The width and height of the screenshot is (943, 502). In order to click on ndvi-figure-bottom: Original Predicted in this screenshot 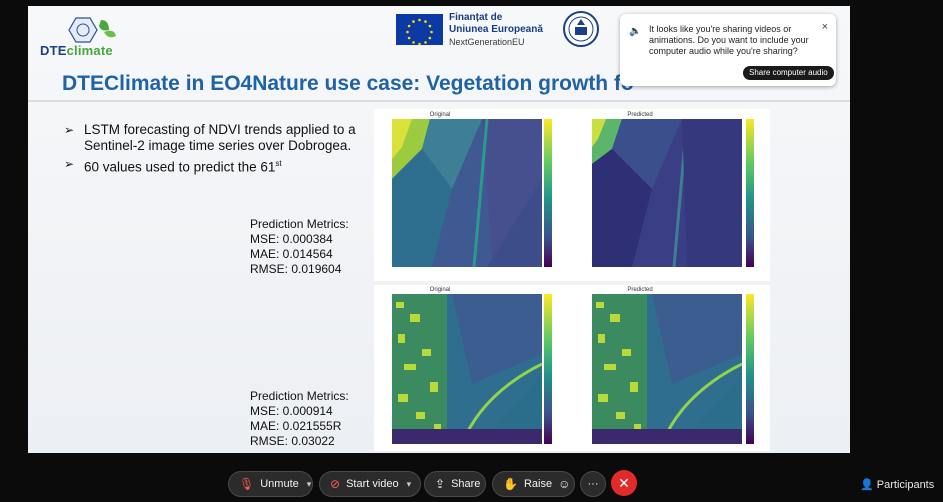, I will do `click(572, 368)`.